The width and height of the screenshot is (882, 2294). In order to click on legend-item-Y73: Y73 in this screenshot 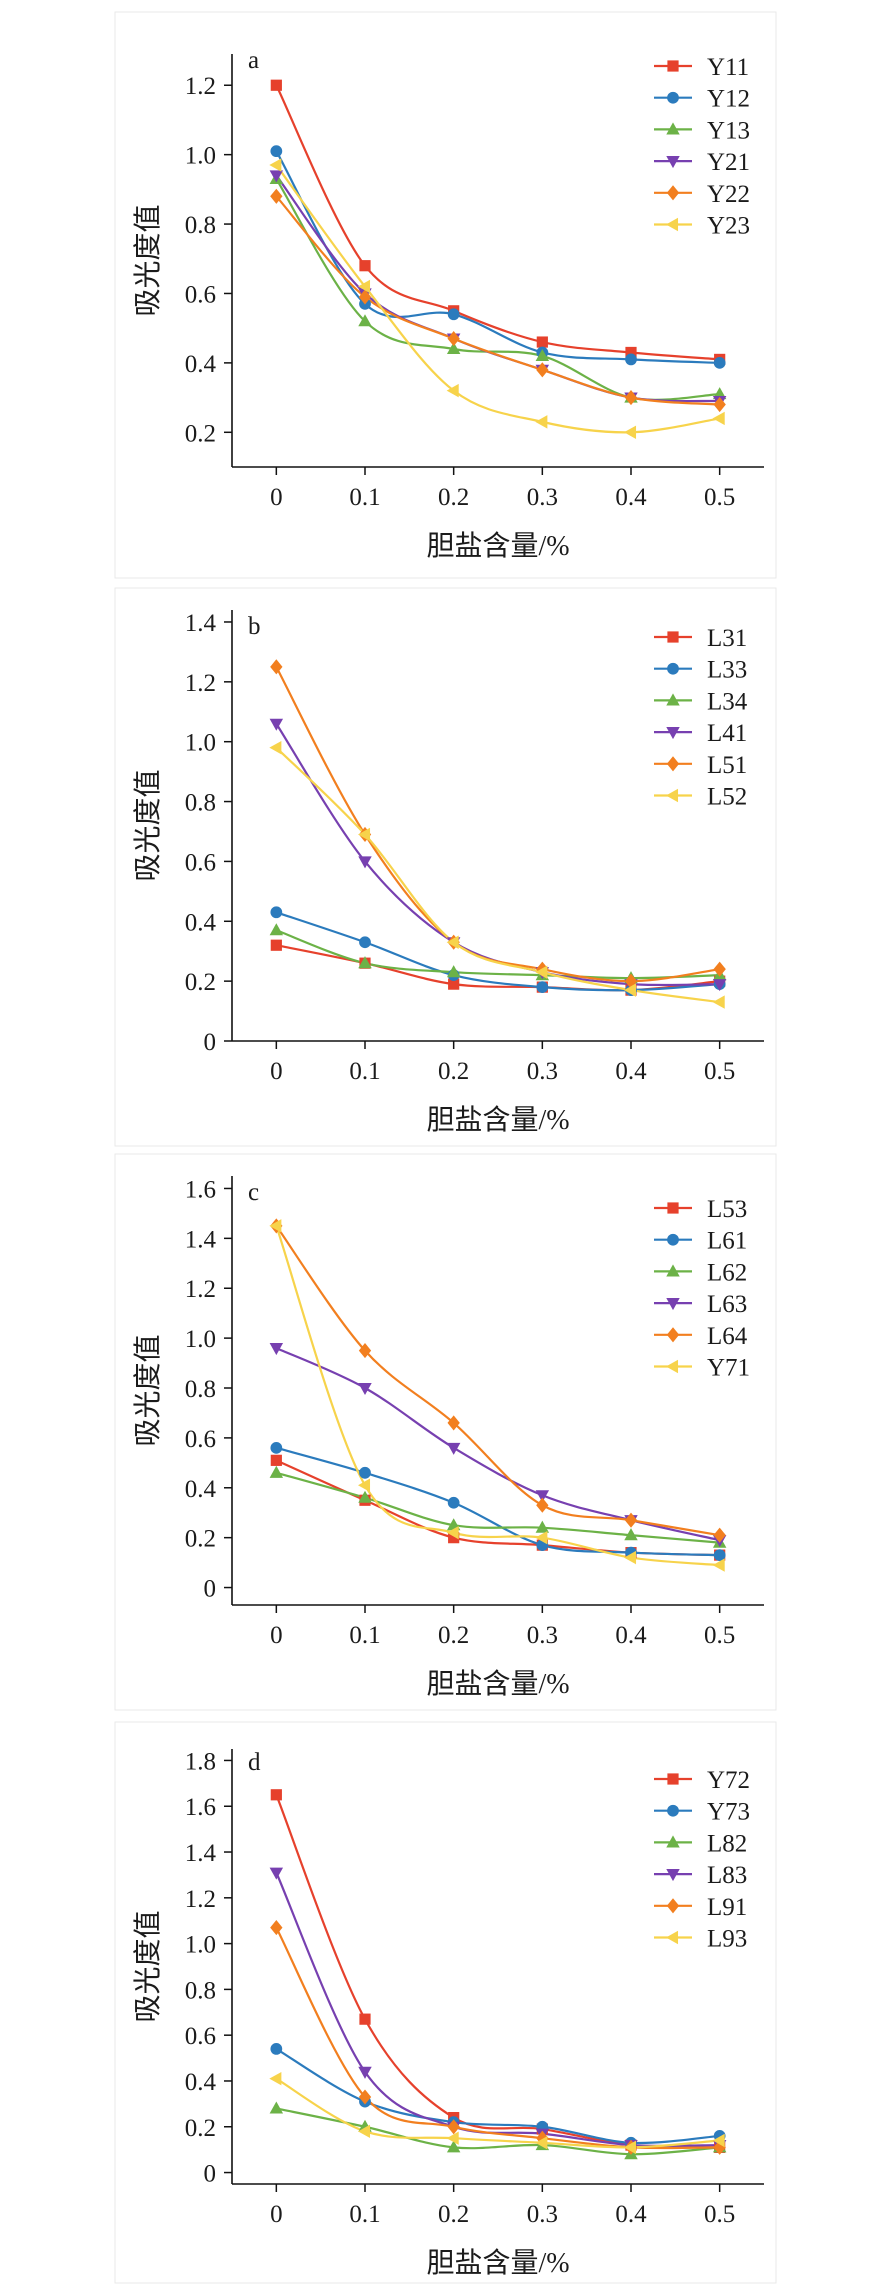, I will do `click(702, 1812)`.